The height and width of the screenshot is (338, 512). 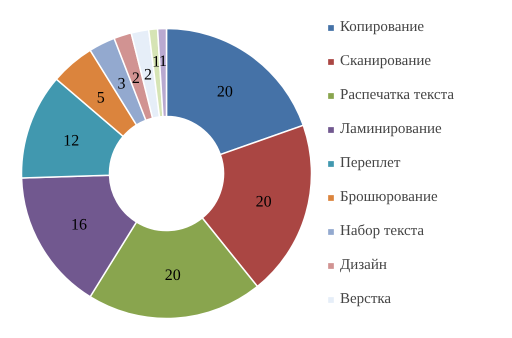 I want to click on legend-label: Переплет, so click(x=370, y=163).